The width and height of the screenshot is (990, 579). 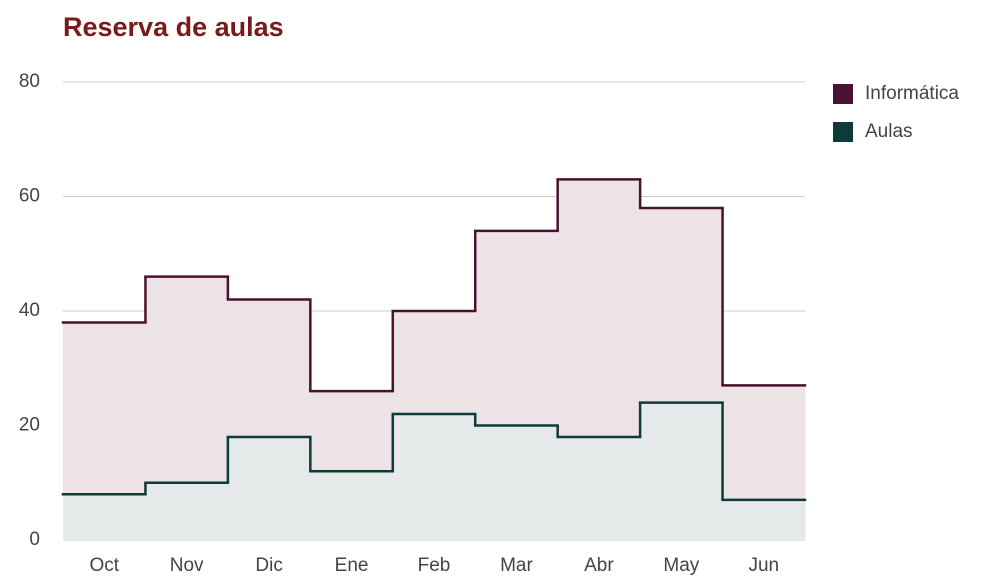 I want to click on legend-label: Informática, so click(x=912, y=93).